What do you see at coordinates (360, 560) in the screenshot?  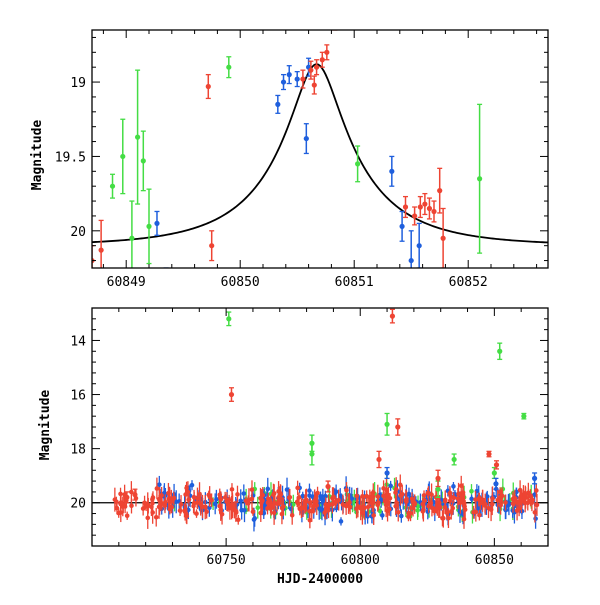 I see `x-tick-label: 60800` at bounding box center [360, 560].